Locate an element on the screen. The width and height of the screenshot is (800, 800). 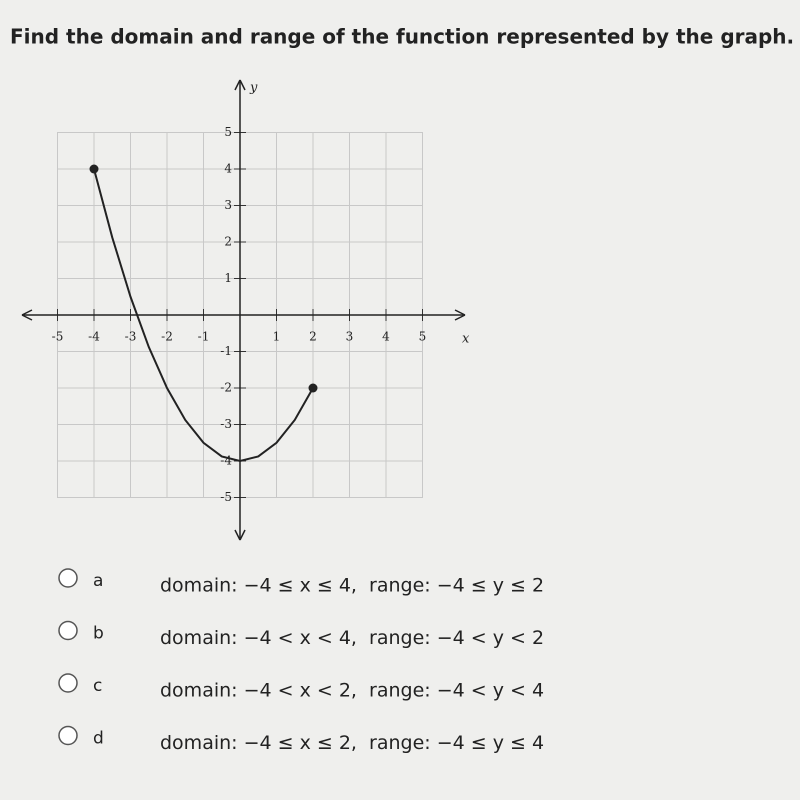
x-tick-label: 2 is located at coordinates (313, 337).